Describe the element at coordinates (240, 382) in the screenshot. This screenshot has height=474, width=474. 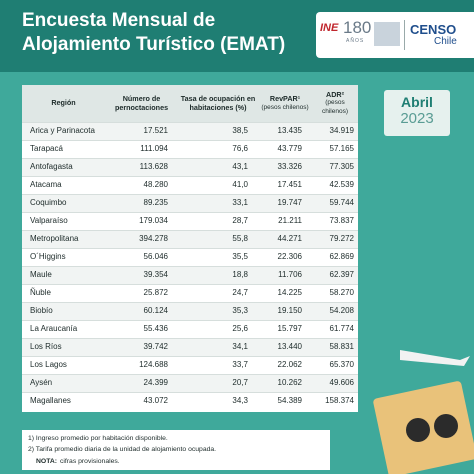
I see `table-cell: 20,7` at that location.